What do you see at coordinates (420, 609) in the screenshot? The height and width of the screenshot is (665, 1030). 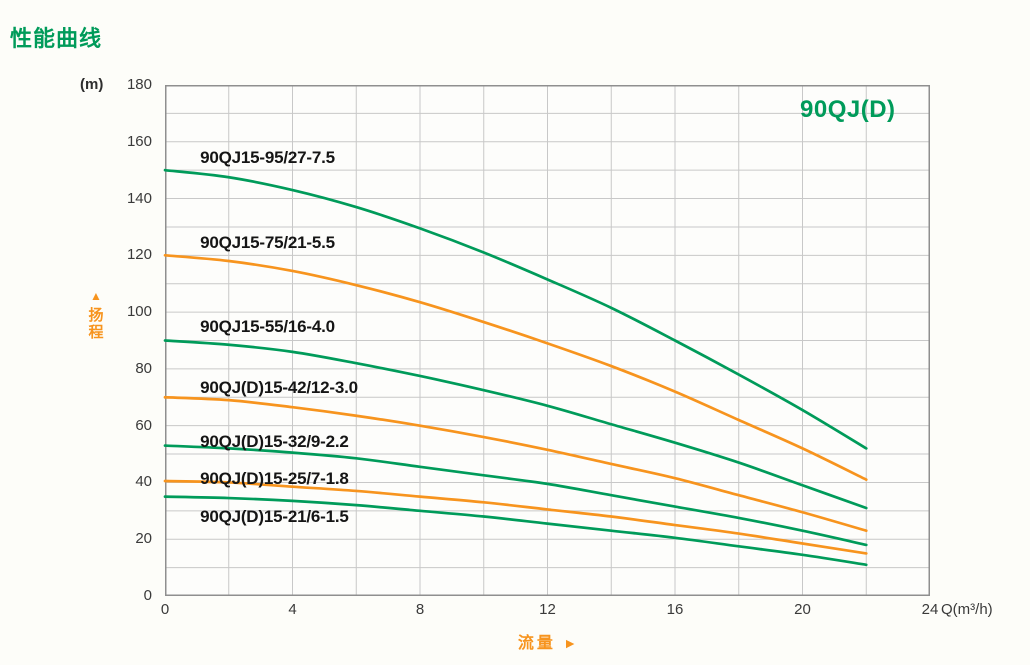 I see `x-axis-tick-label: 8` at bounding box center [420, 609].